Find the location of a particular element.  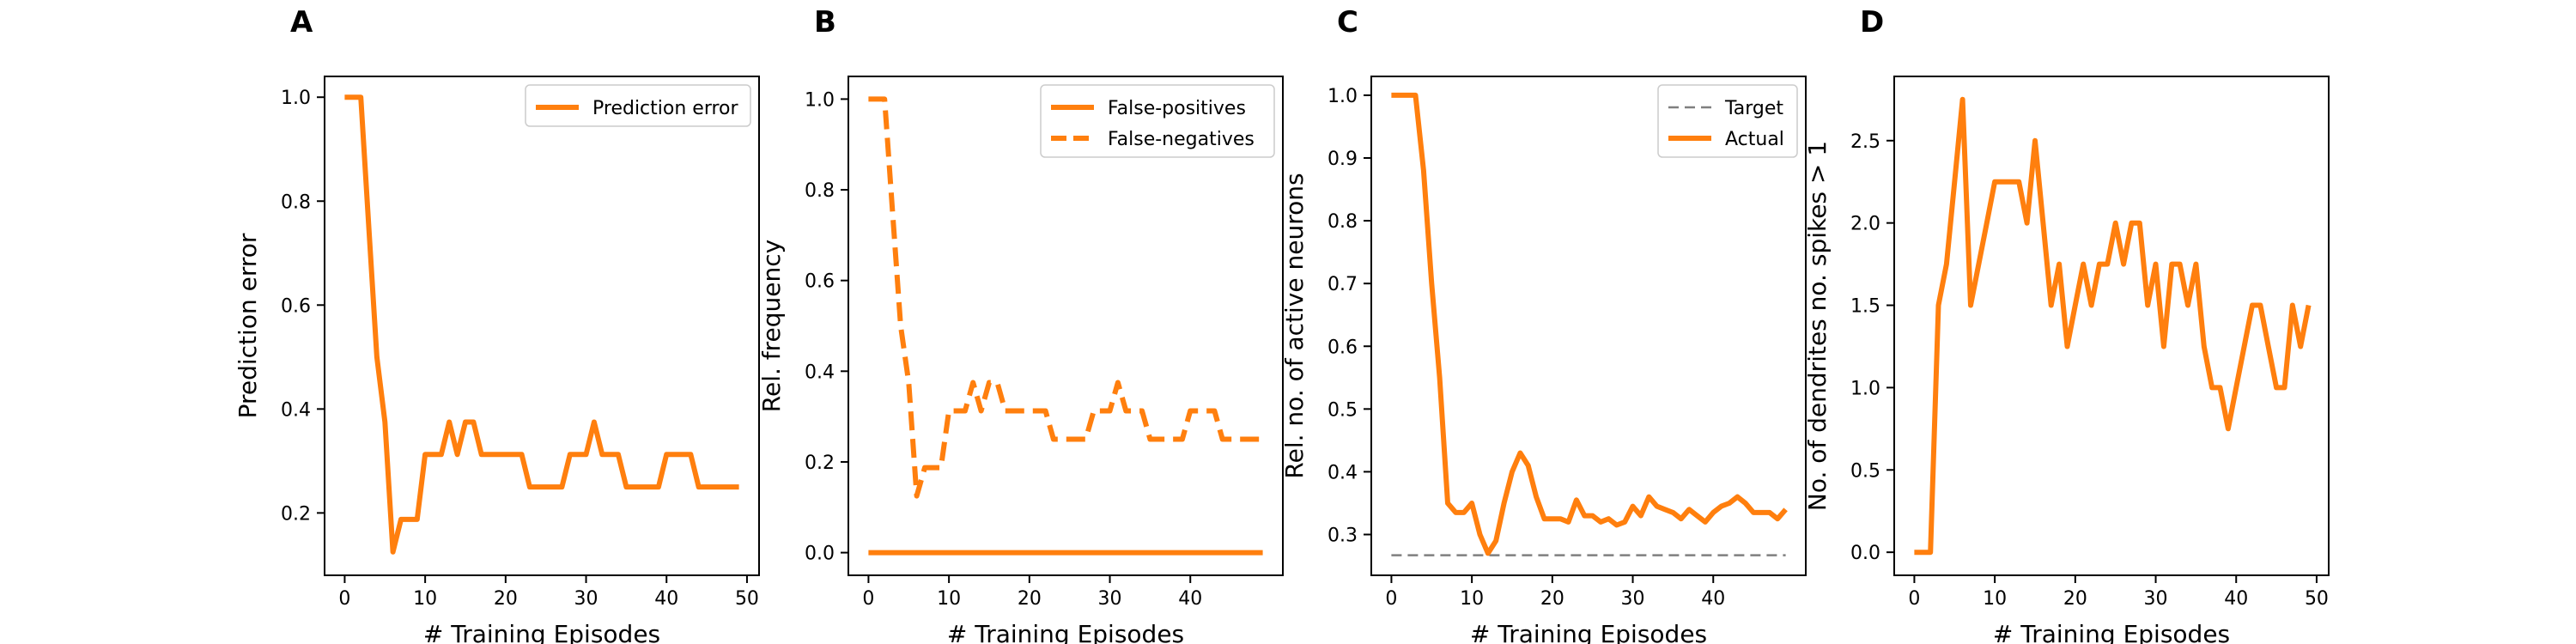

legend-label: Prediction error is located at coordinates (665, 109).